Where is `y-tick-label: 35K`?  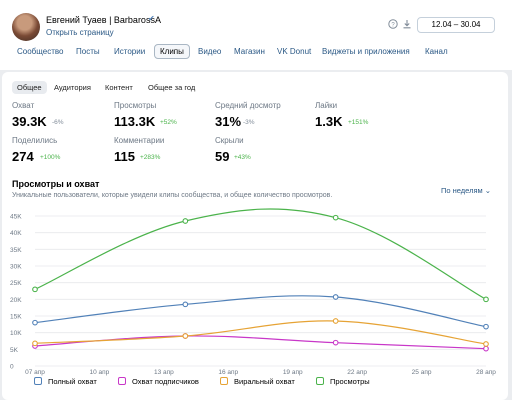 y-tick-label: 35K is located at coordinates (16, 250).